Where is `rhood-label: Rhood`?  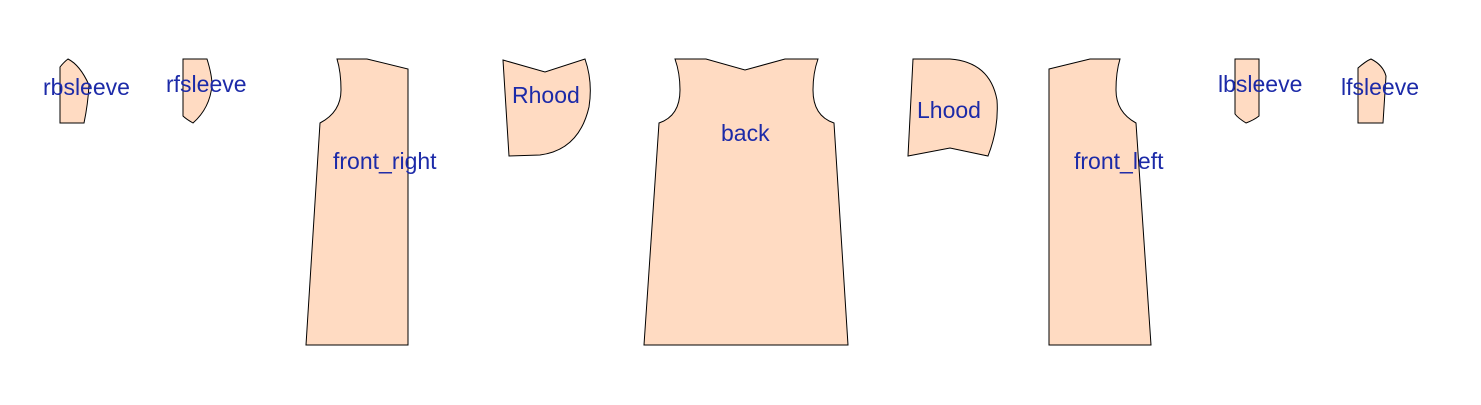
rhood-label: Rhood is located at coordinates (546, 95).